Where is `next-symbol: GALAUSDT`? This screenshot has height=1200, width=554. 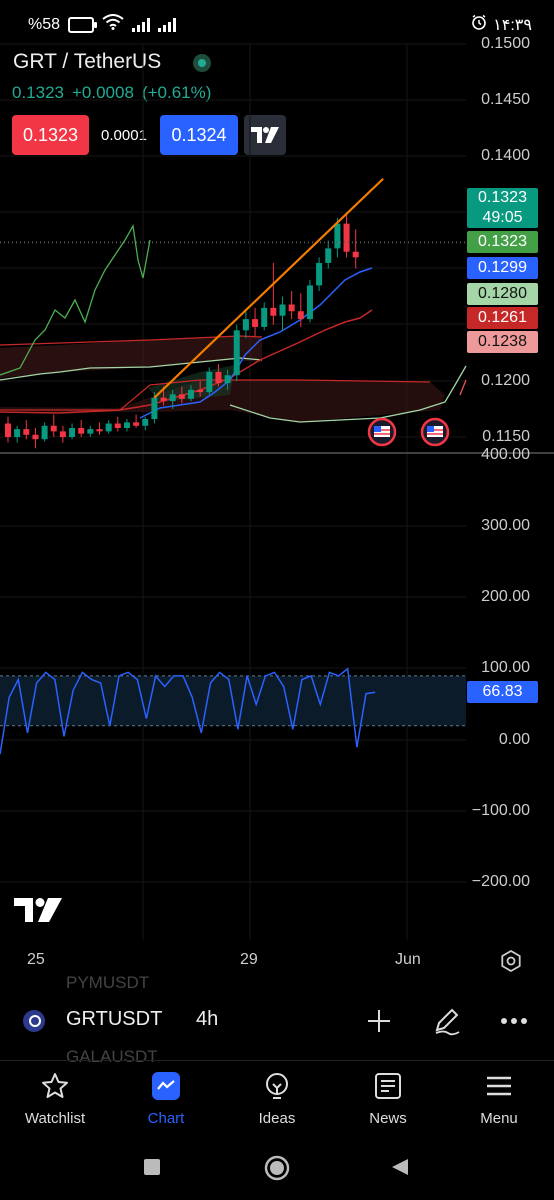 next-symbol: GALAUSDT is located at coordinates (112, 1056).